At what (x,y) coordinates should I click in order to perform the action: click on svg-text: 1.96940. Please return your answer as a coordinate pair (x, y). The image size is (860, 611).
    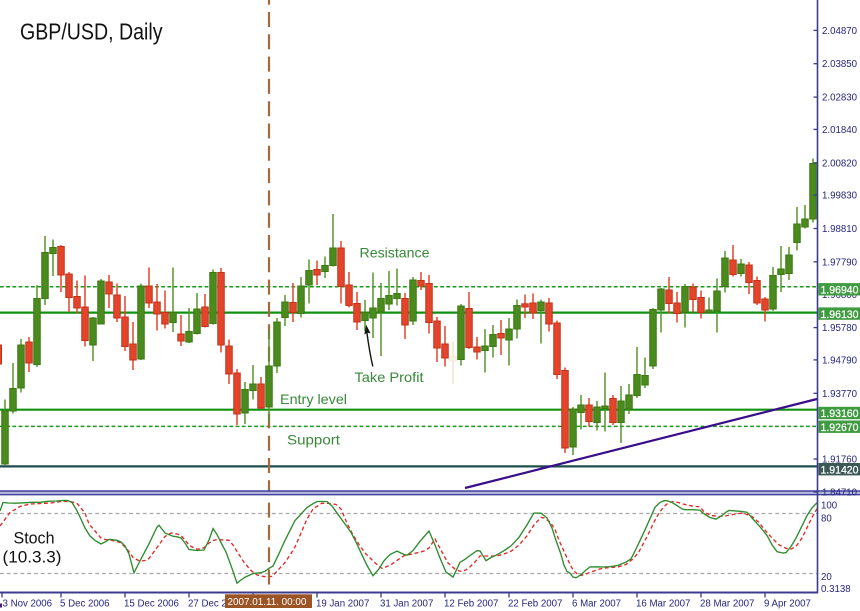
    Looking at the image, I should click on (840, 291).